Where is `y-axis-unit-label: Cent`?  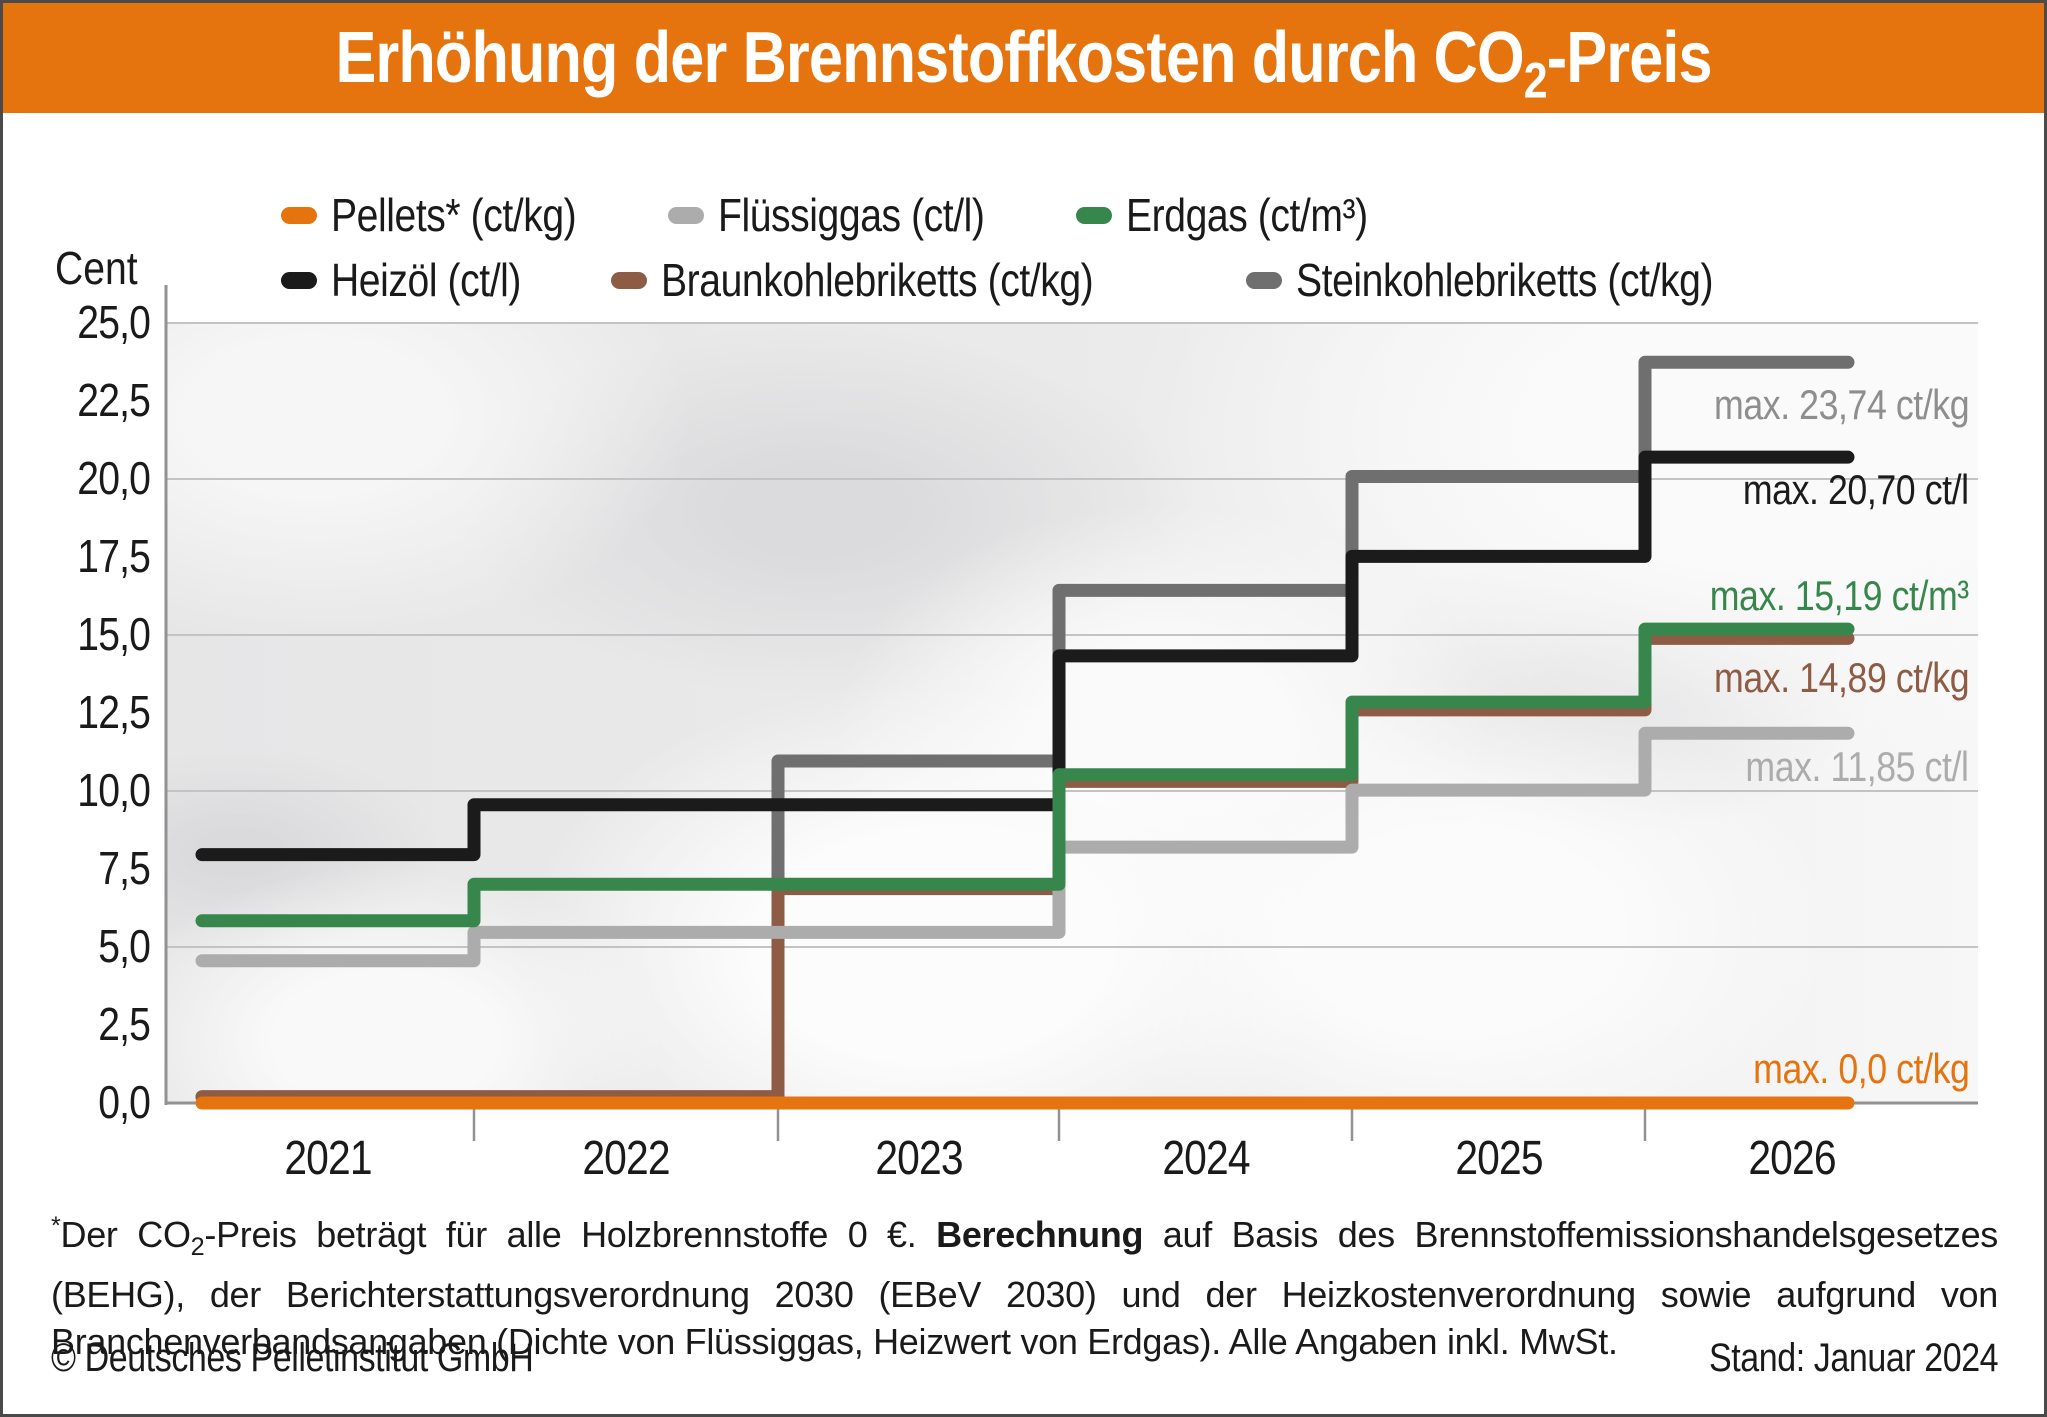 y-axis-unit-label: Cent is located at coordinates (96, 268).